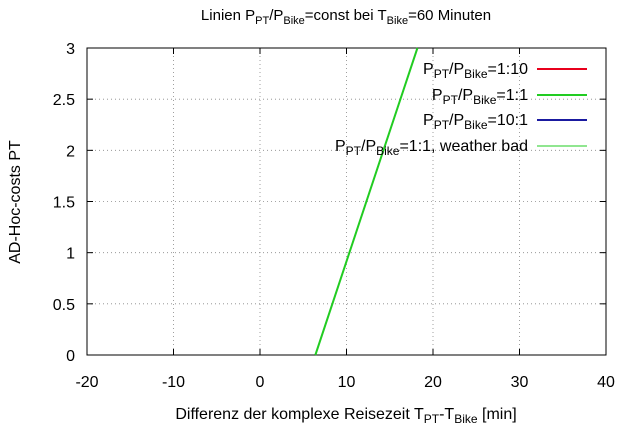 This screenshot has height=430, width=623. I want to click on title-p2-sub: Bike, so click(293, 21).